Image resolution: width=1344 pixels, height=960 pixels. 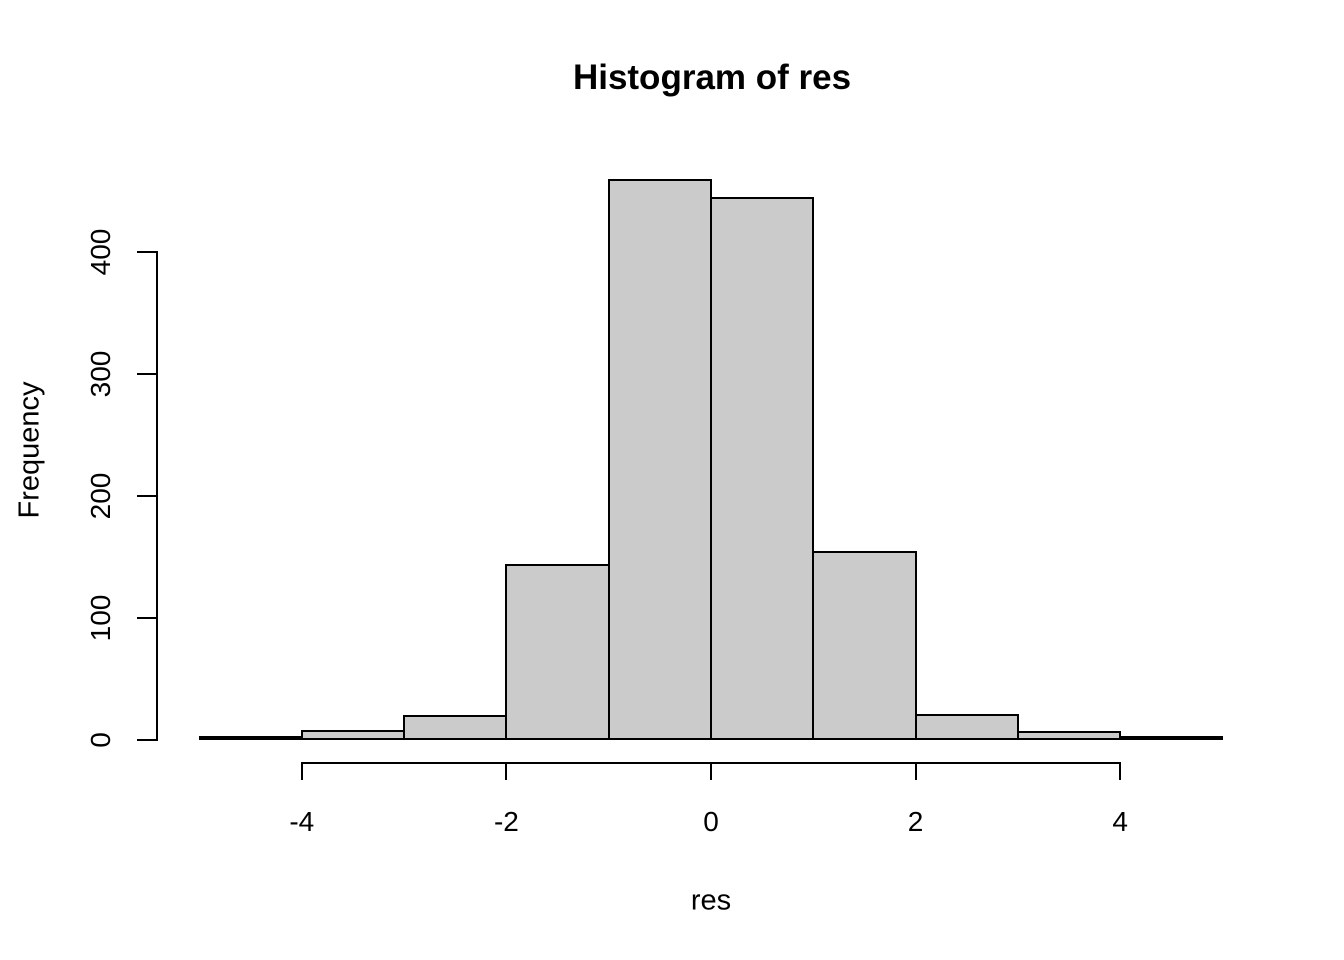 I want to click on x-tick-label: 4, so click(x=1120, y=821).